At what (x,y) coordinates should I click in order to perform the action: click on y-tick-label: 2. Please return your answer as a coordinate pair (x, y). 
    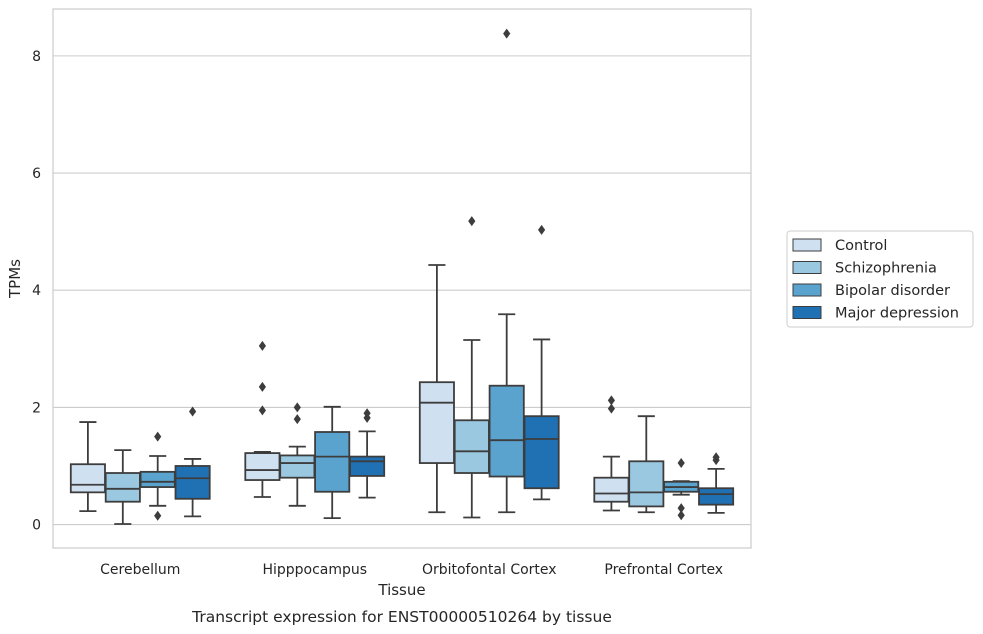
    Looking at the image, I should click on (36, 408).